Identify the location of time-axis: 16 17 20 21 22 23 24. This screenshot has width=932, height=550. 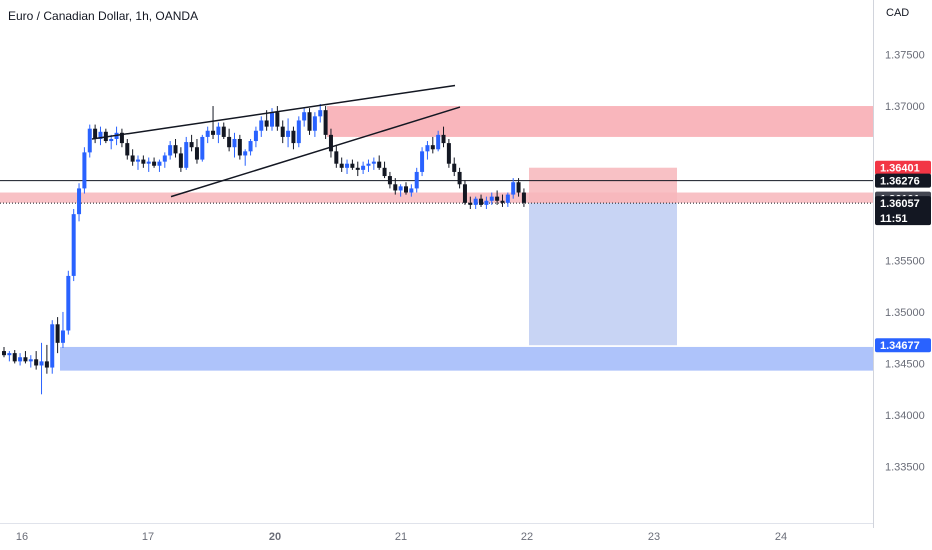
(401, 537).